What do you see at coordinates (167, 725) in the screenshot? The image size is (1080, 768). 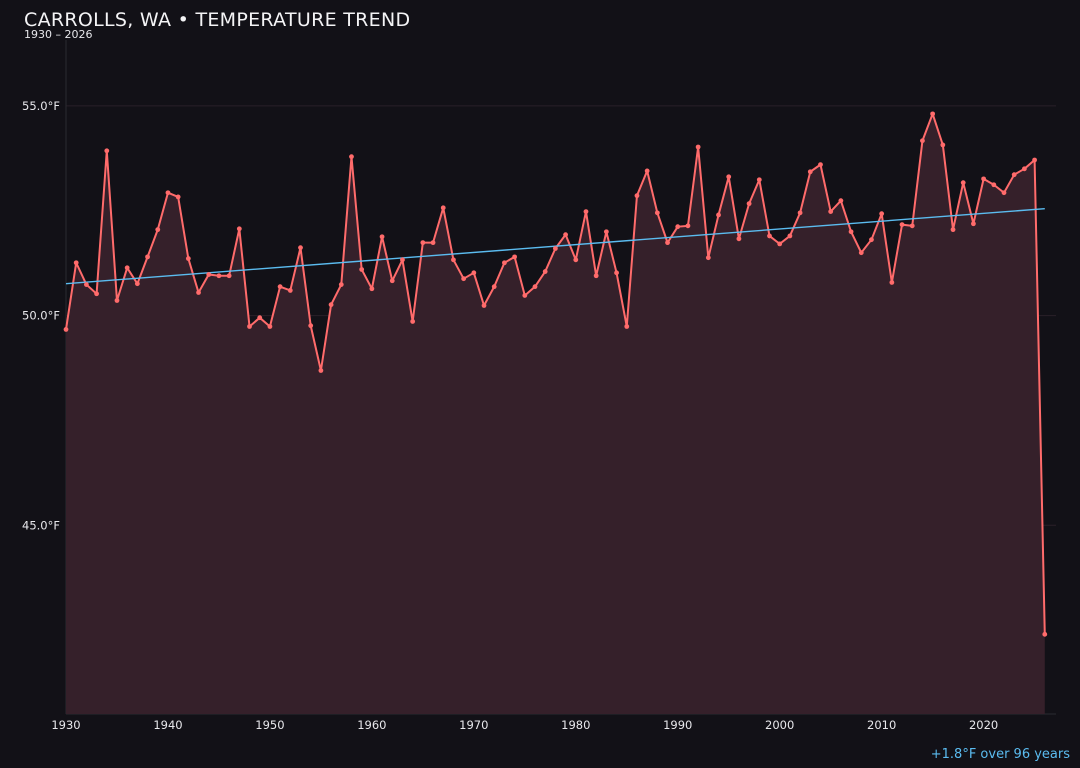 I see `x-tick-label: 1940` at bounding box center [167, 725].